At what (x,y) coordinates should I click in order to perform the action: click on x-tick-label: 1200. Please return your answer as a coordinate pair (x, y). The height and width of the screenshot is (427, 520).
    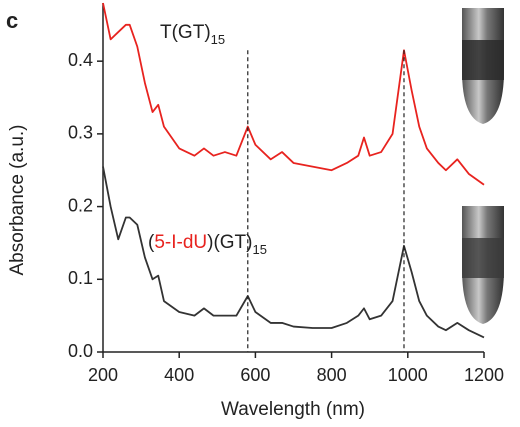
    Looking at the image, I should click on (484, 375).